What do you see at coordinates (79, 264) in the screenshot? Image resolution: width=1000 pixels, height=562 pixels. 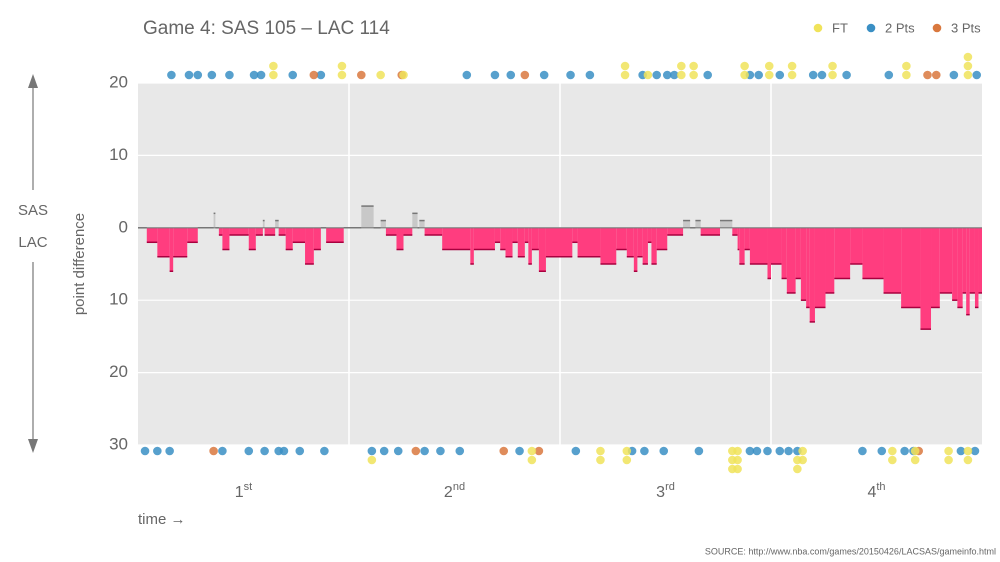 I see `y-axis-label: point difference` at bounding box center [79, 264].